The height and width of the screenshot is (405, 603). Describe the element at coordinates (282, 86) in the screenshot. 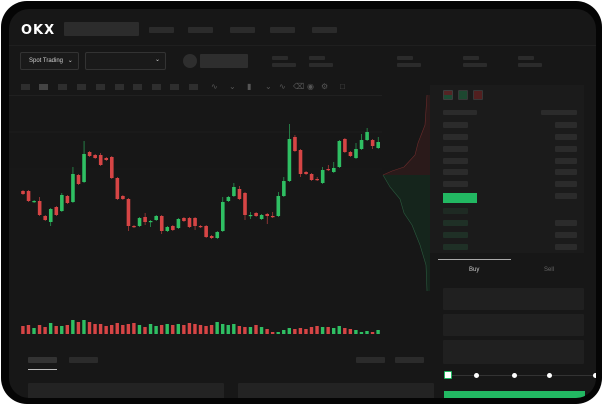

I see `line-tool-icon: ∿` at that location.